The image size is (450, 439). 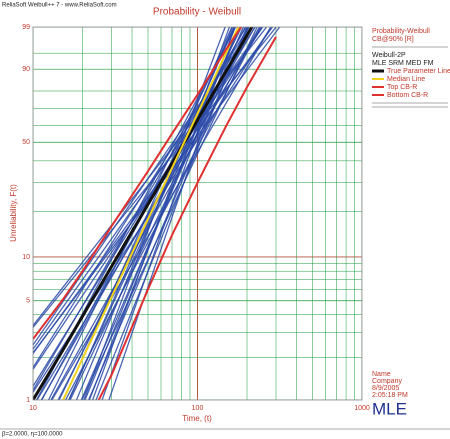 I want to click on y-axis-label: Unreliability, F(t), so click(x=13, y=213).